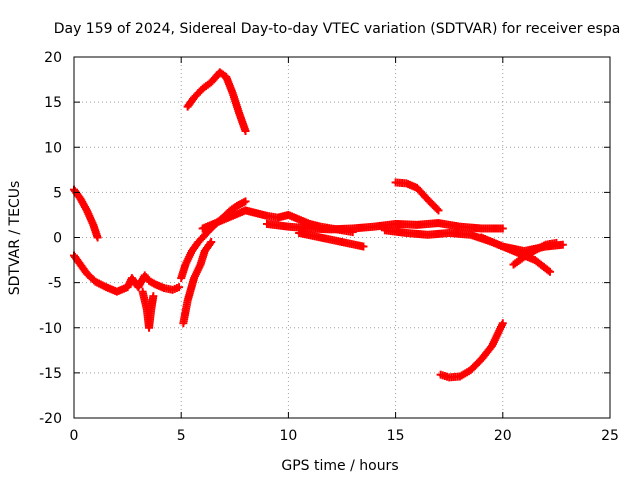 Image resolution: width=640 pixels, height=480 pixels. Describe the element at coordinates (396, 436) in the screenshot. I see `x-tick-label: 15` at that location.